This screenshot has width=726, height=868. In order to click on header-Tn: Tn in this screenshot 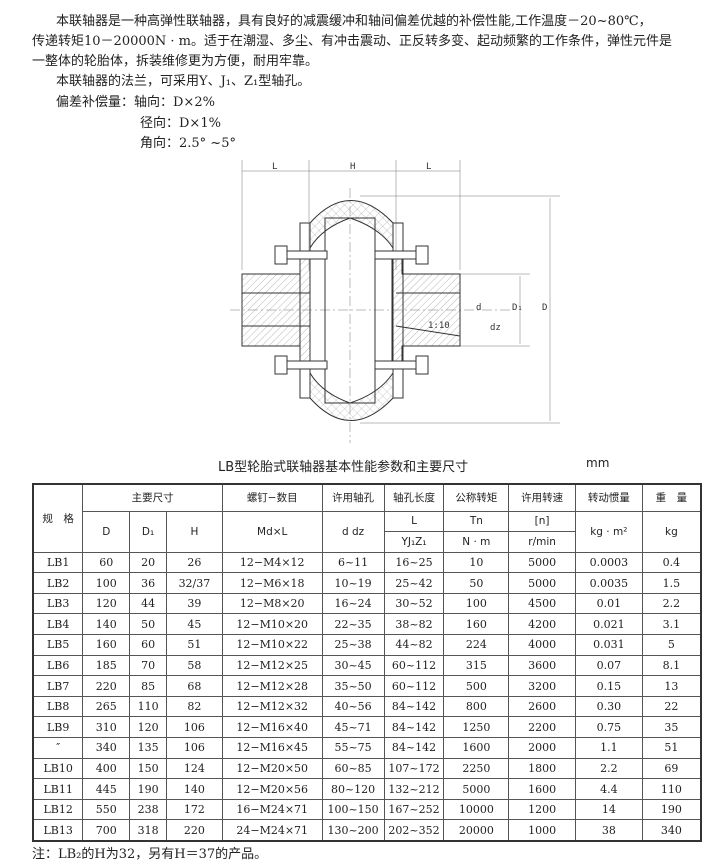, I will do `click(476, 521)`.